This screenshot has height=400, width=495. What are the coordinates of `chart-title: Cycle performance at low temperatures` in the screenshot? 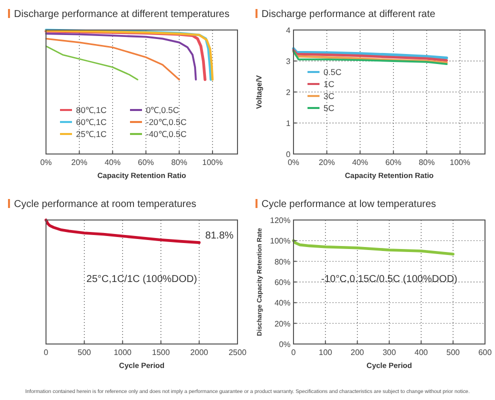 It's located at (349, 204).